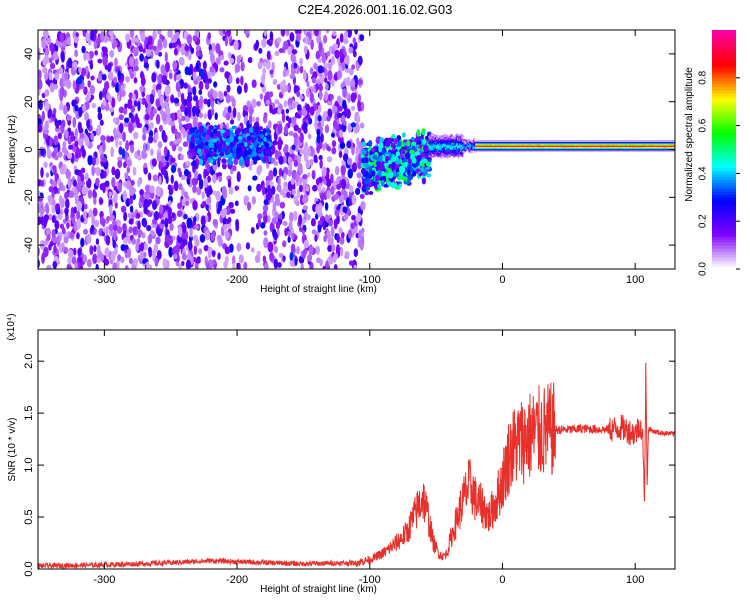 The height and width of the screenshot is (600, 750). What do you see at coordinates (432, 149) in the screenshot?
I see `carrier-cell` at bounding box center [432, 149].